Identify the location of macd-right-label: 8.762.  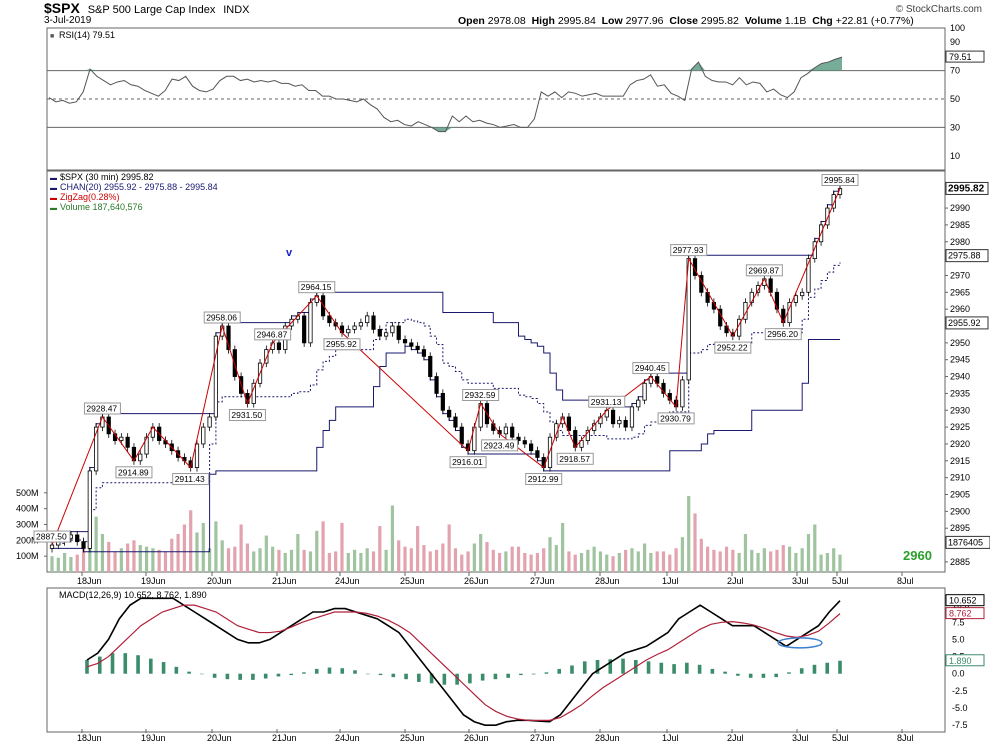
(960, 614).